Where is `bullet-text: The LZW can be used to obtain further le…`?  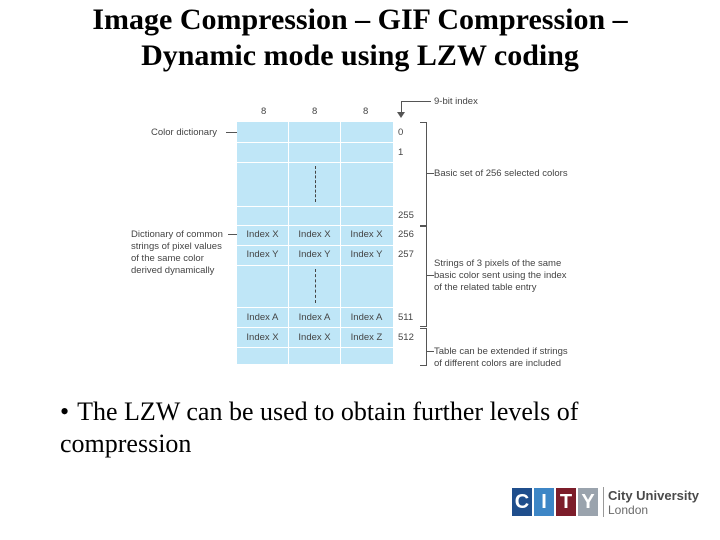 bullet-text: The LZW can be used to obtain further le… is located at coordinates (319, 427).